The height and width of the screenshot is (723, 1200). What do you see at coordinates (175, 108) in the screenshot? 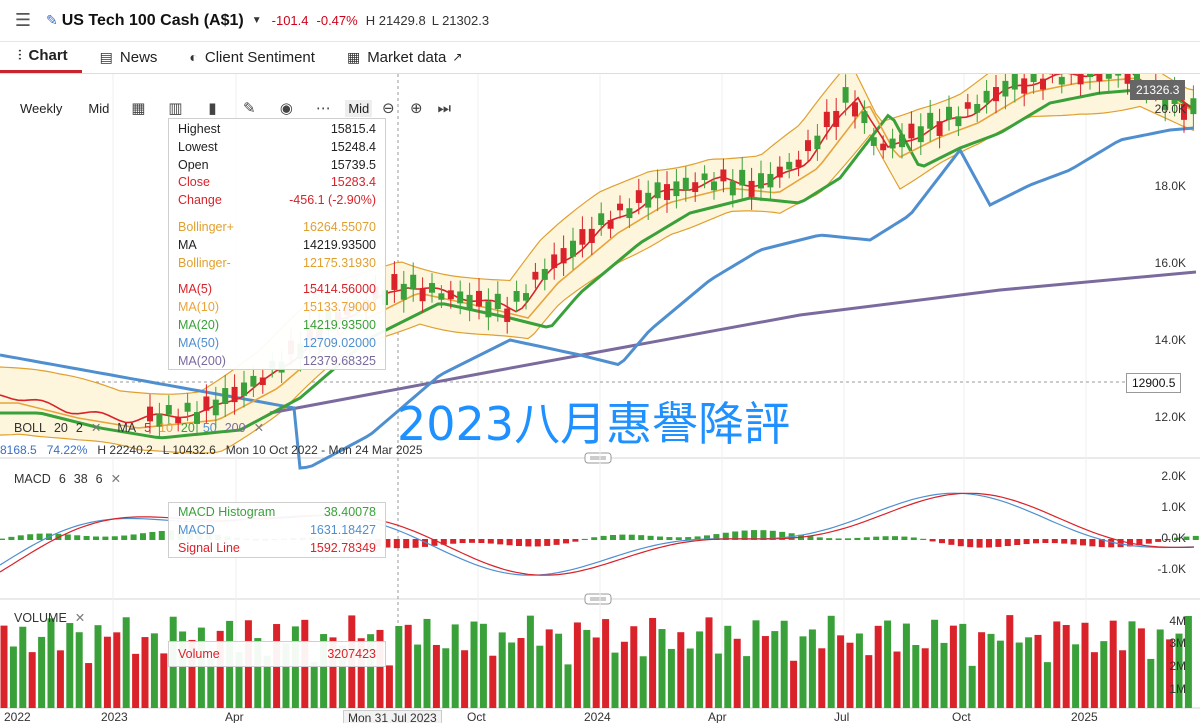
I see `chart-type-icon: ▥` at bounding box center [175, 108].